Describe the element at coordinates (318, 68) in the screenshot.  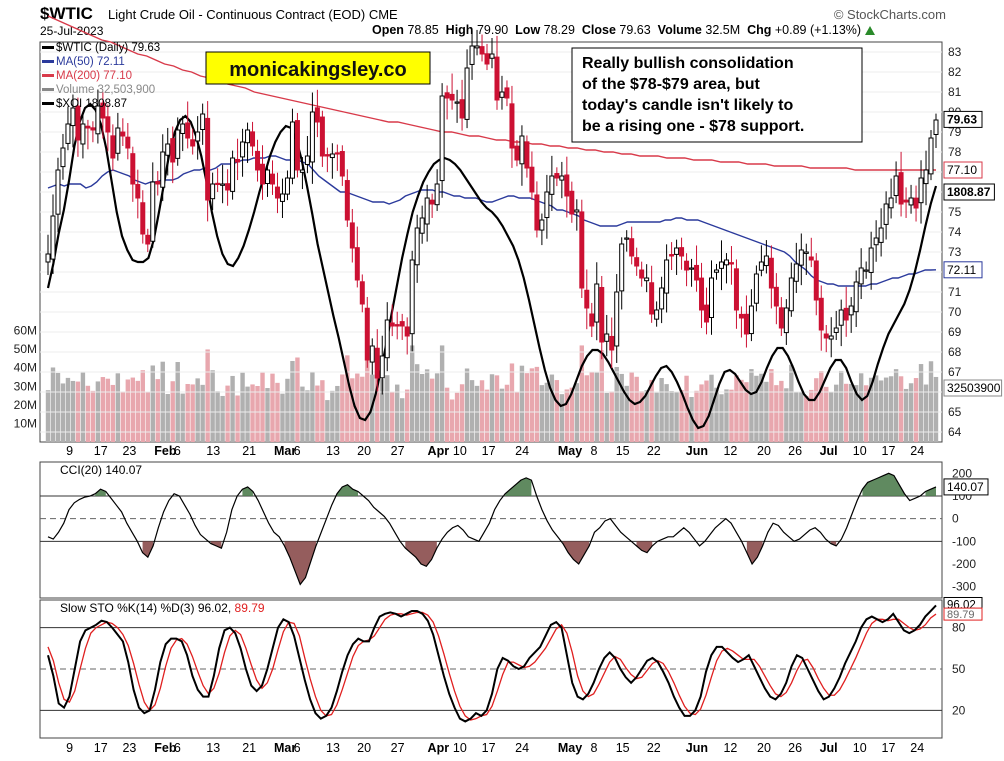
I see `watermark-box` at that location.